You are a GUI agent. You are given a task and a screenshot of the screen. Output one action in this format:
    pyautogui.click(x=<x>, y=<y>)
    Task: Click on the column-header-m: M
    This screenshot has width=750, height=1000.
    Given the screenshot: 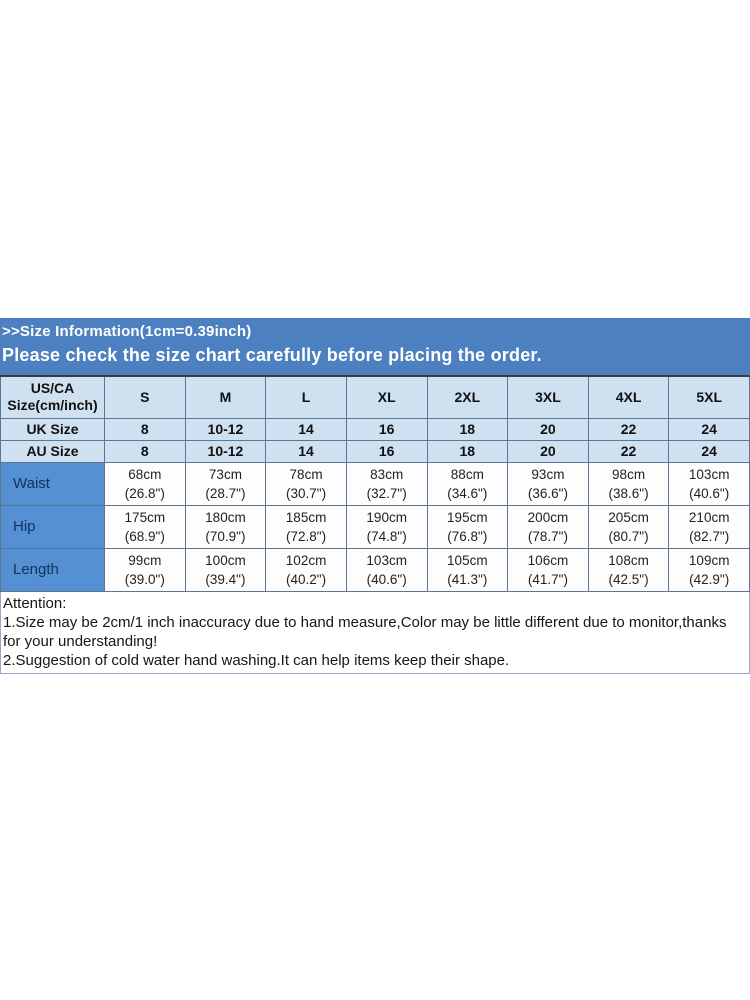 What is the action you would take?
    pyautogui.click(x=225, y=397)
    